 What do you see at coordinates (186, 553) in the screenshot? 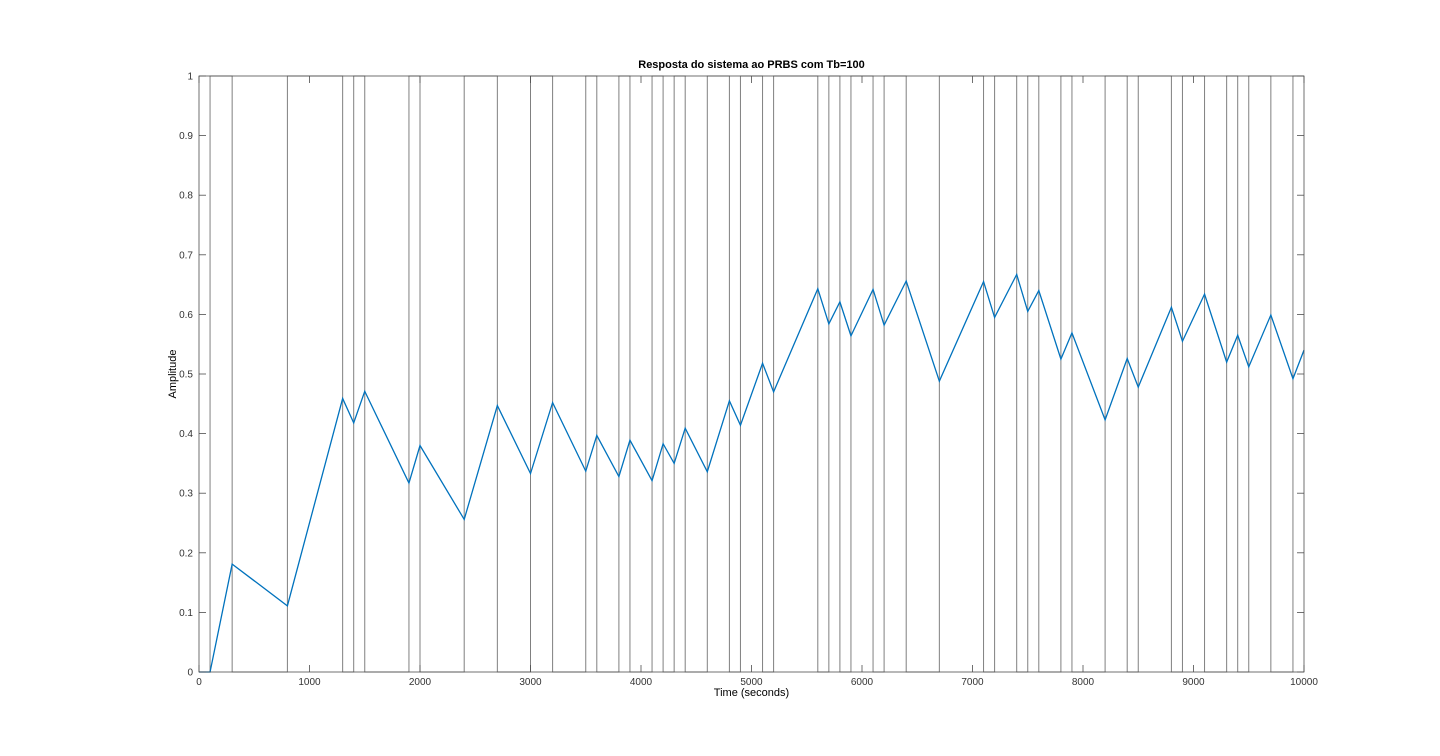
I see `y-tick-label: 0.2` at bounding box center [186, 553].